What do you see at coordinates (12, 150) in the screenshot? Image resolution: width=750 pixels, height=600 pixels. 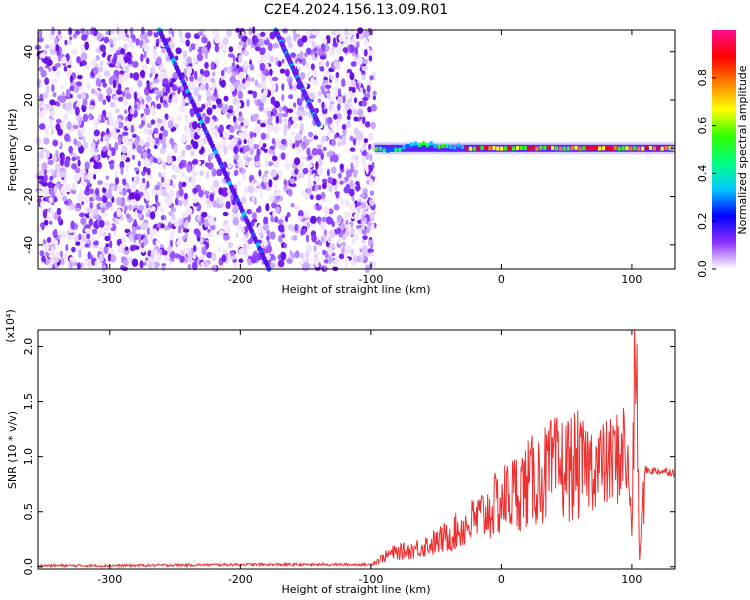 I see `spectrogram-y-label: Frequency (Hz)` at bounding box center [12, 150].